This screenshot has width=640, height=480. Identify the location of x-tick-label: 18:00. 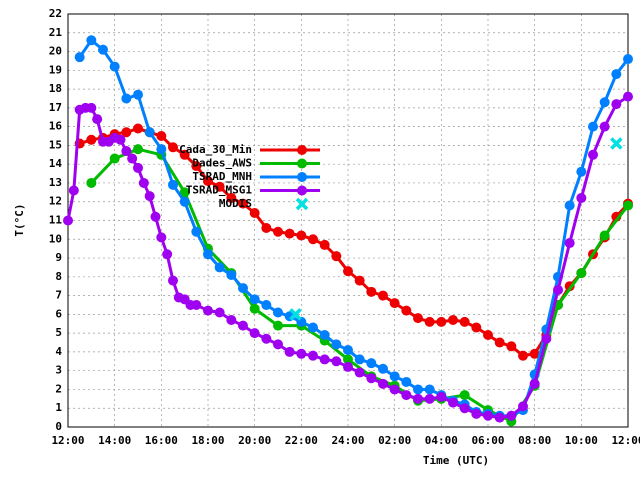
(207, 440).